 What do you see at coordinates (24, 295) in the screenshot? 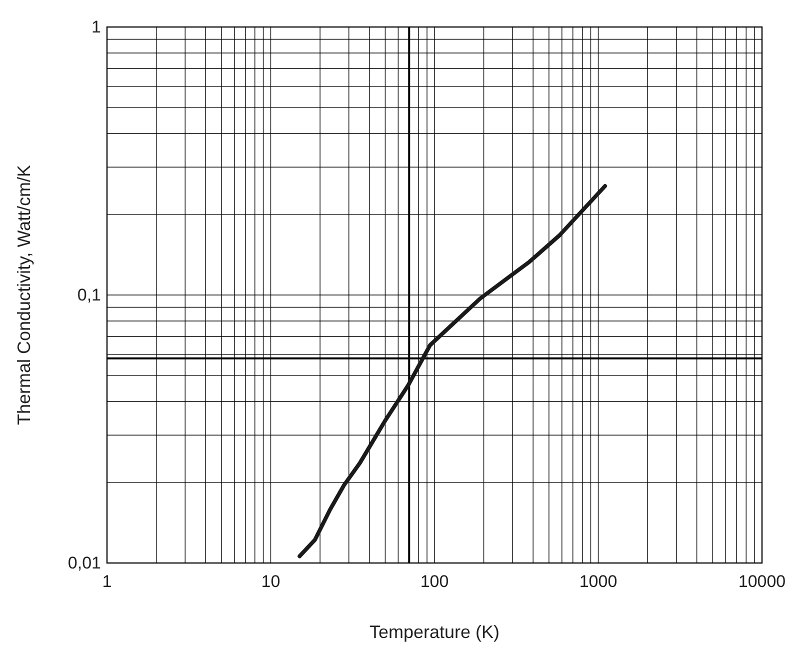
I see `y-axis-title: Thermal Conductivity, Watt/cm/K` at bounding box center [24, 295].